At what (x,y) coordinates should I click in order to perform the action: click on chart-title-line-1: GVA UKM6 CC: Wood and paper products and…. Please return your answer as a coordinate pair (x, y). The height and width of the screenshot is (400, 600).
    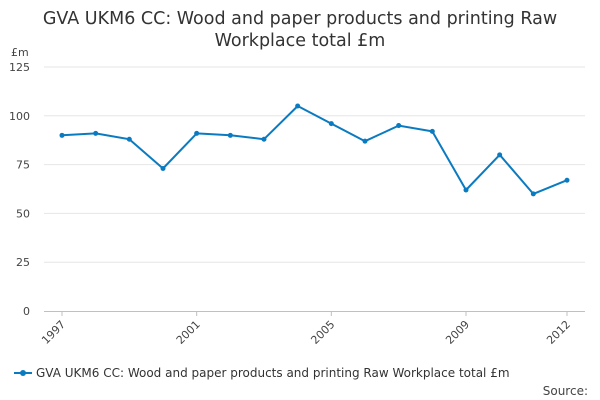
    Looking at the image, I should click on (300, 19).